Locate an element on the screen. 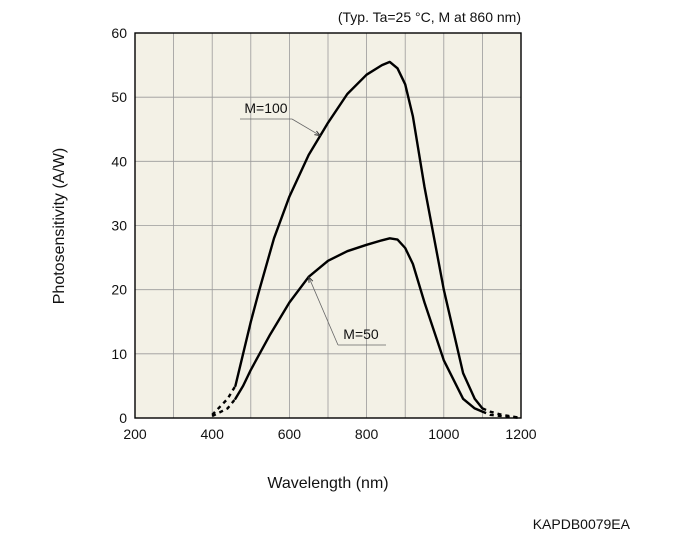 The image size is (679, 558). y-tick-label: 0 is located at coordinates (123, 418).